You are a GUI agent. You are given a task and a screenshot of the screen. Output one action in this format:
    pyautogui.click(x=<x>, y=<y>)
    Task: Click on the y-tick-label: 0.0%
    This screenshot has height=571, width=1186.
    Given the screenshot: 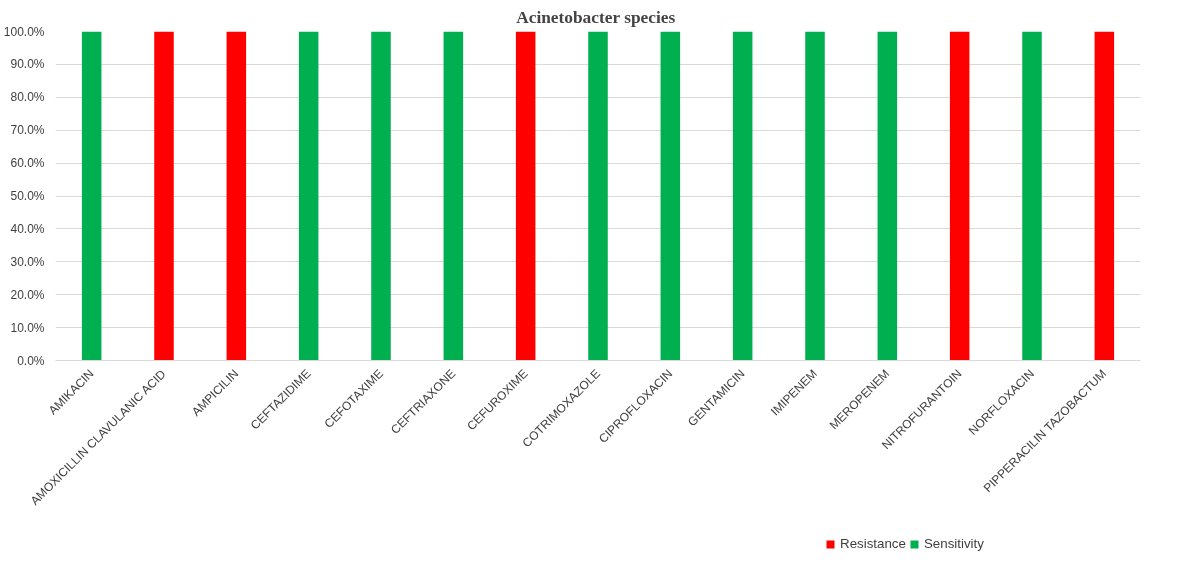 What is the action you would take?
    pyautogui.click(x=31, y=360)
    